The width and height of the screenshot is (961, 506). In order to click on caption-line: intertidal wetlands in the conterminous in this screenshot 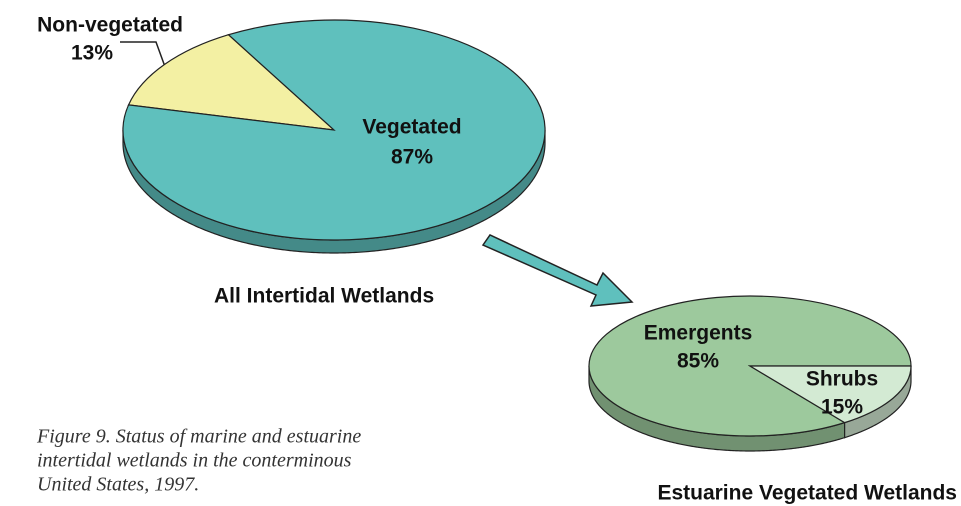, I will do `click(194, 461)`.